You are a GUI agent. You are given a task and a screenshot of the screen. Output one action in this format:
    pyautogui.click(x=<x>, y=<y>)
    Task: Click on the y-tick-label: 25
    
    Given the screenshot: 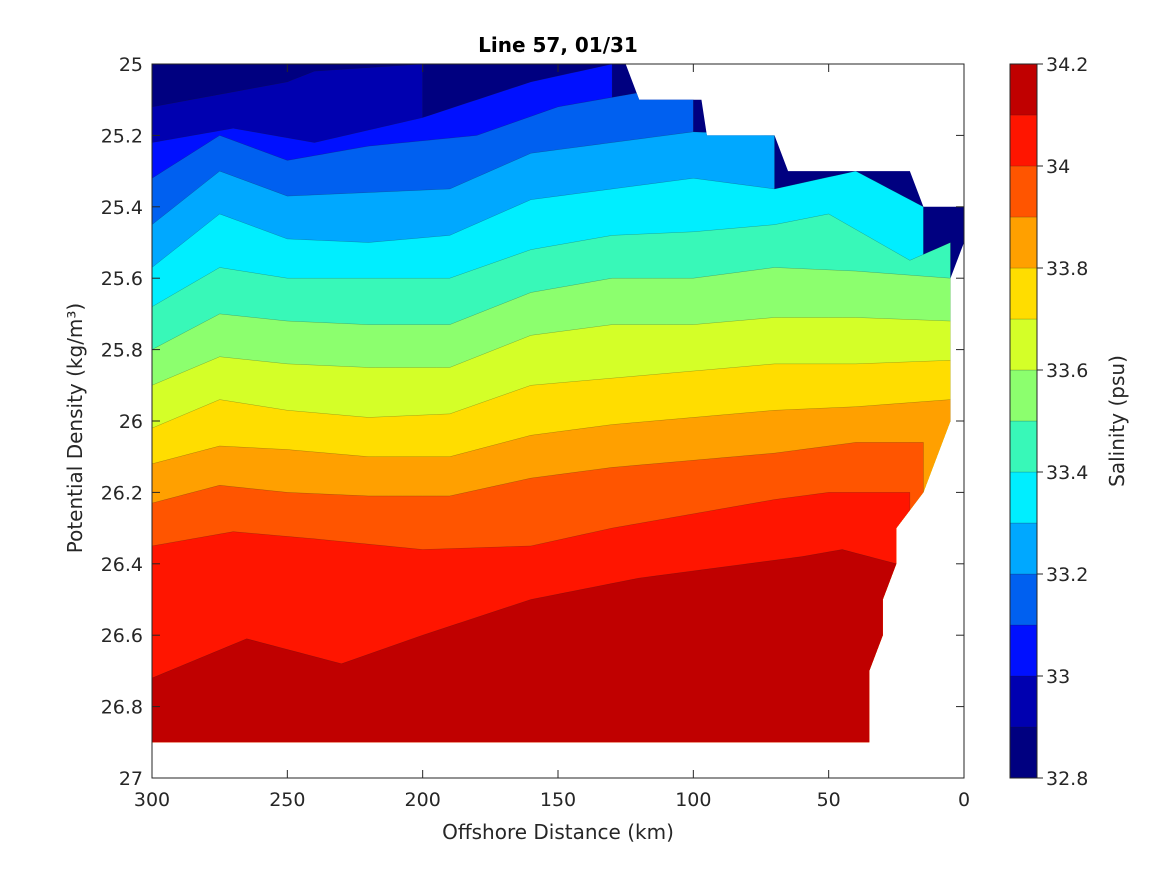 What is the action you would take?
    pyautogui.click(x=131, y=65)
    